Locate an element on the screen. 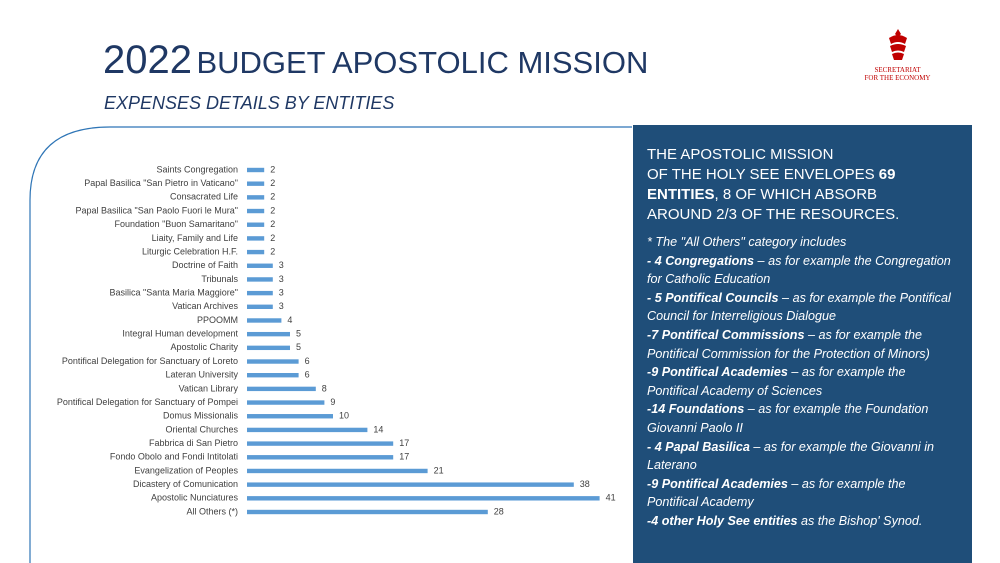  category-label: Papal Basilica "San Paolo Fuori le Mura" is located at coordinates (157, 210).